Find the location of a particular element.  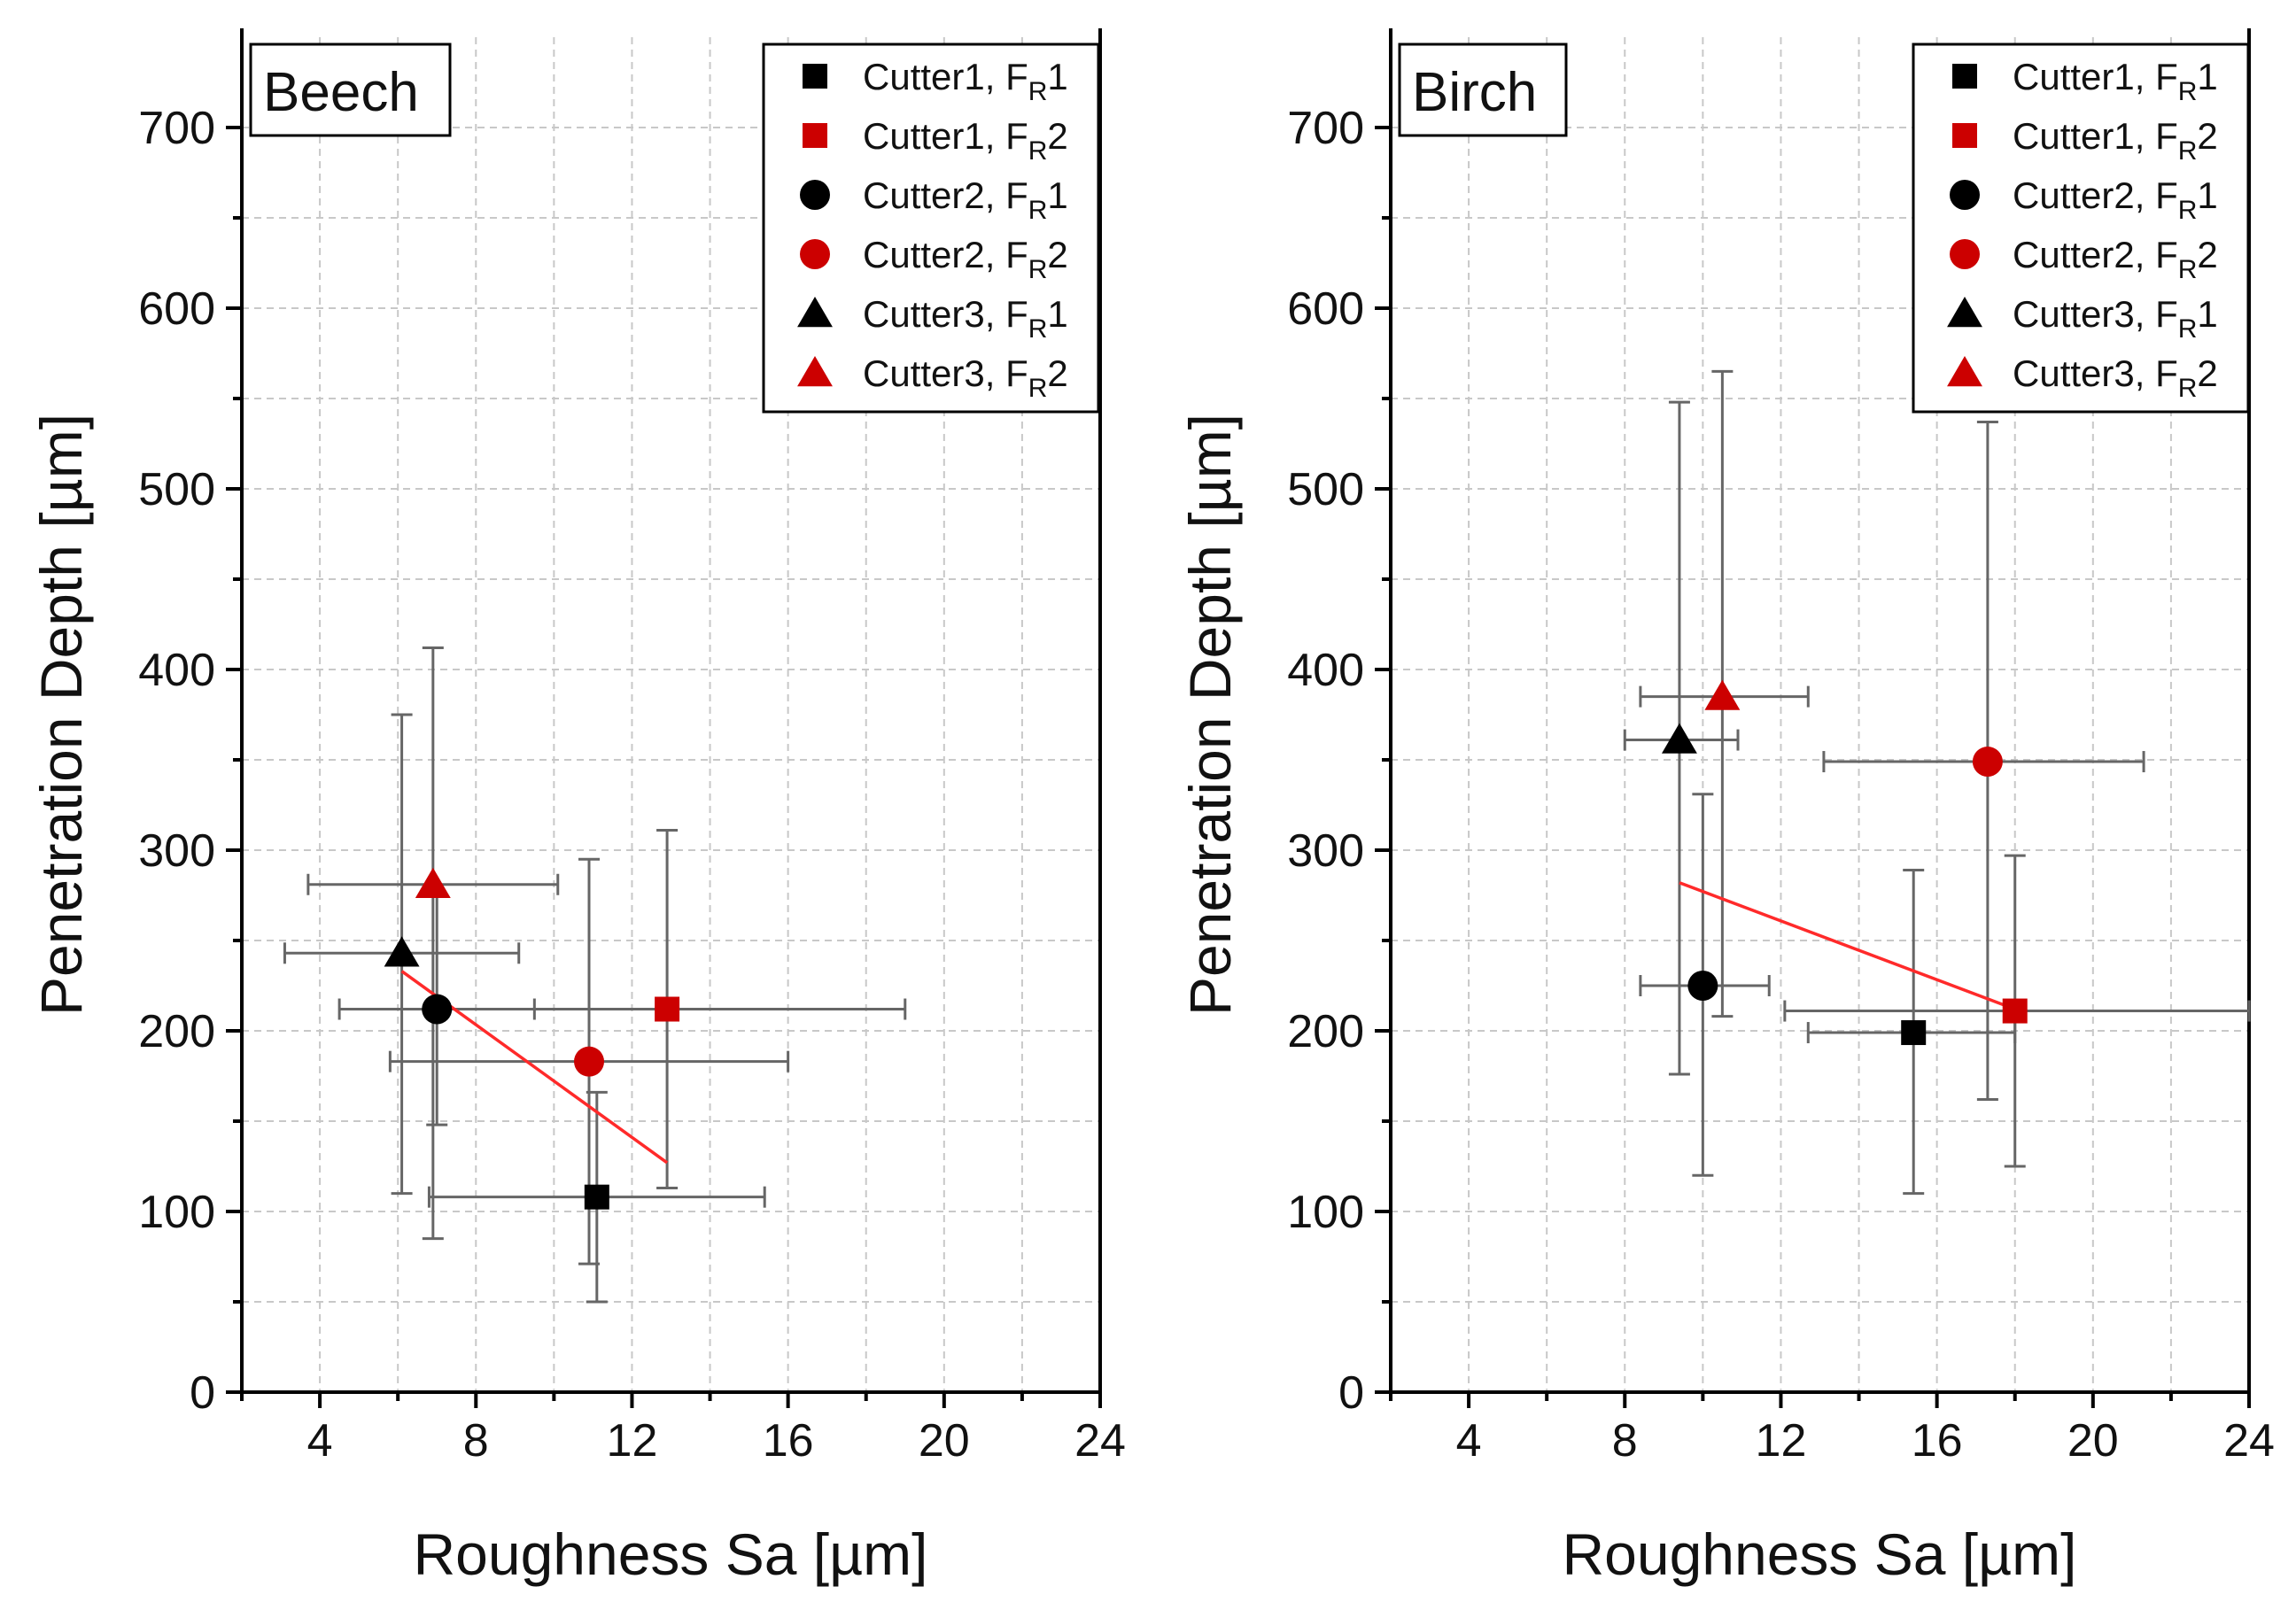

y-tick-label: 600 is located at coordinates (1326, 309).